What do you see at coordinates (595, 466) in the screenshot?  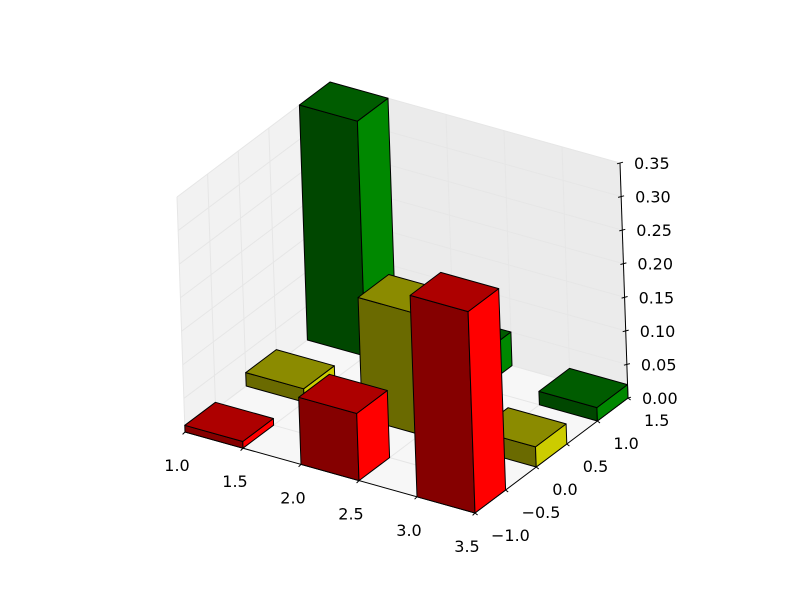 I see `y-tick-label: 0.5` at bounding box center [595, 466].